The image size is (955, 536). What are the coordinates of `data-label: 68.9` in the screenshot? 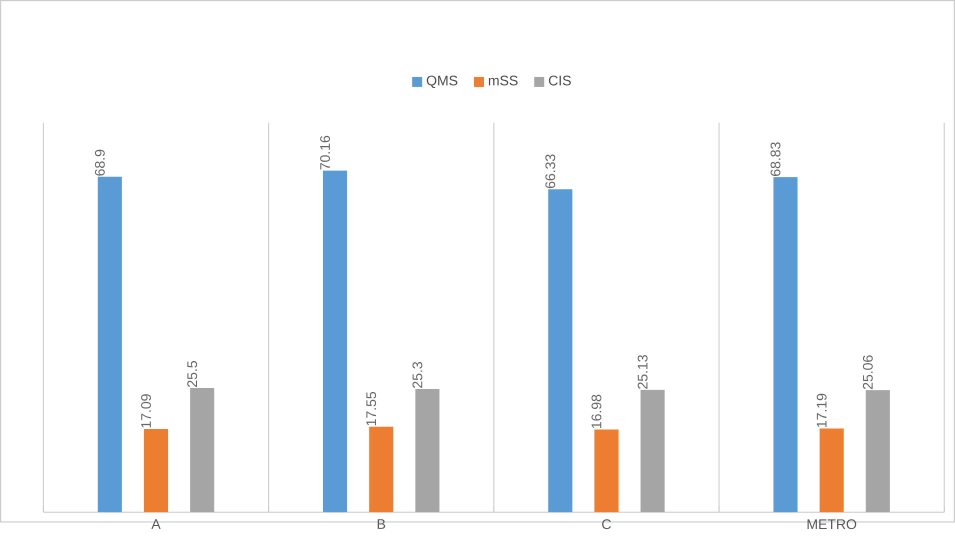 It's located at (99, 163).